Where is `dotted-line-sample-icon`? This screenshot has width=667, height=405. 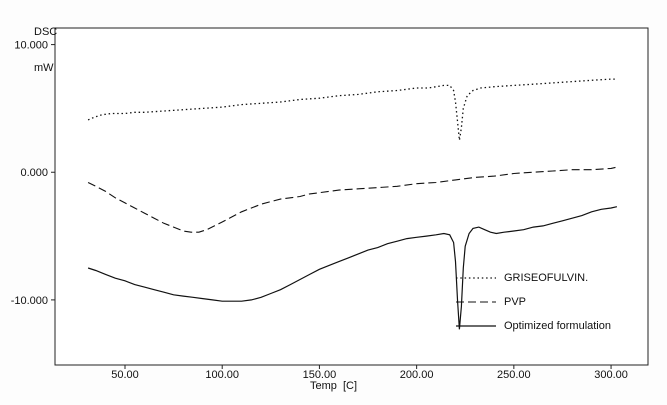
dotted-line-sample-icon is located at coordinates (476, 278).